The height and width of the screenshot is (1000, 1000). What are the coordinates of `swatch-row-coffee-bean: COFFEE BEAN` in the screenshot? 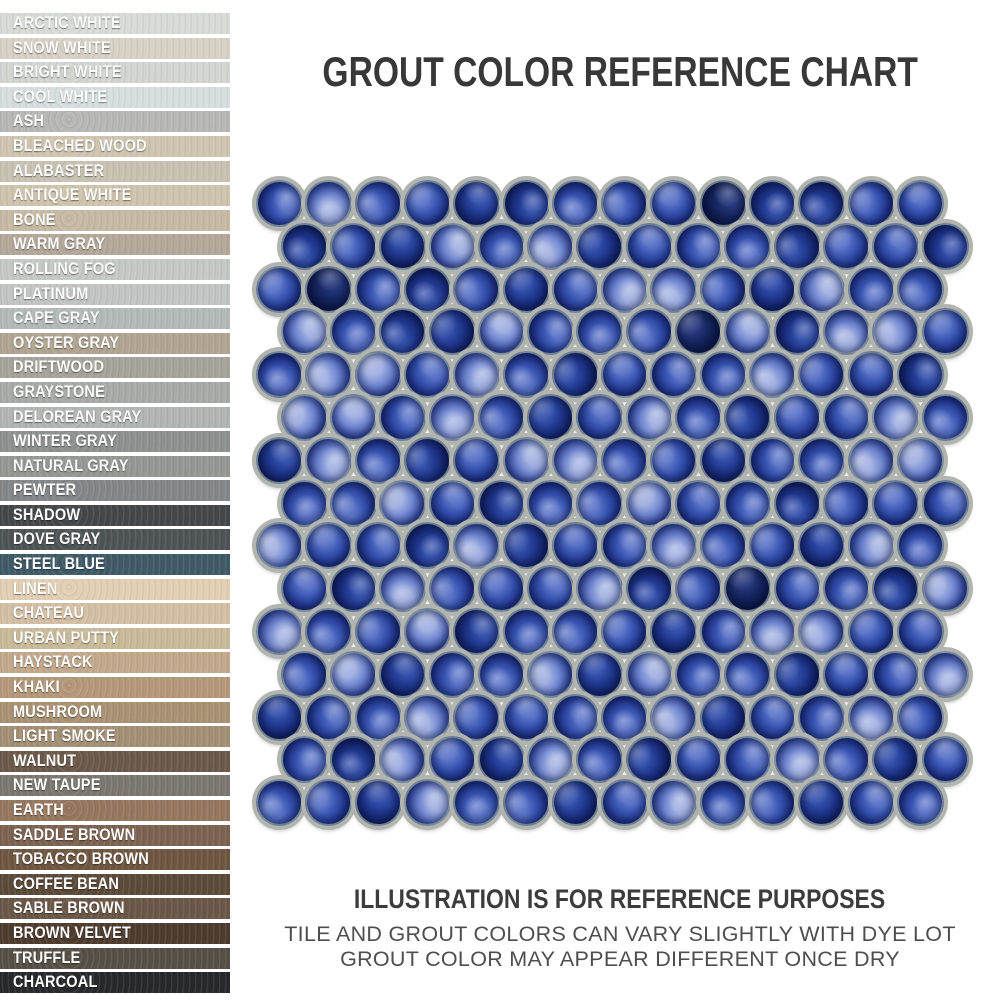 It's located at (115, 884).